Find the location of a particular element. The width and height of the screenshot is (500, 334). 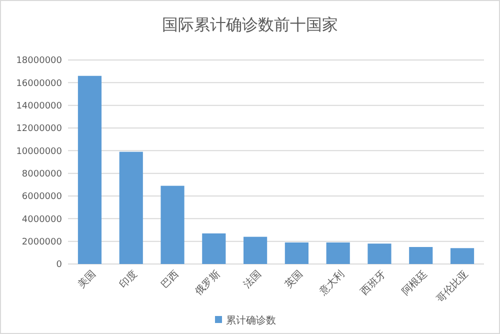

legend-label: 累计确诊数 is located at coordinates (251, 320).